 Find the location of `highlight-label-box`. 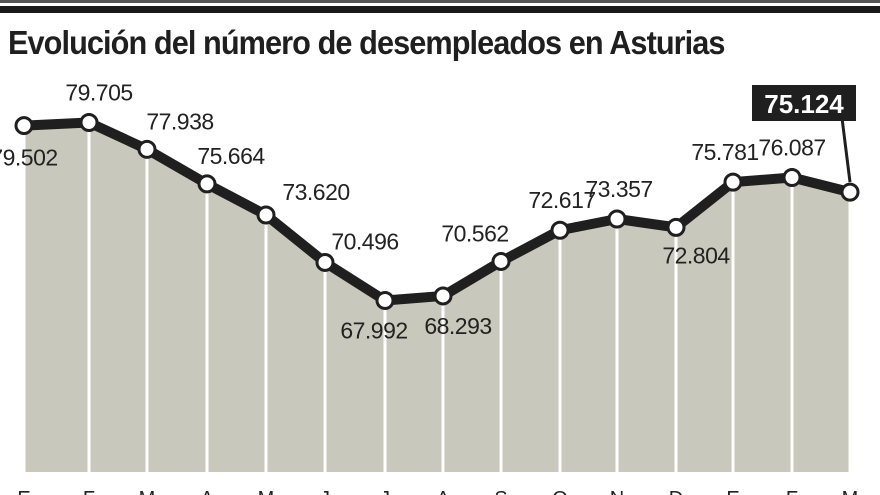

highlight-label-box is located at coordinates (804, 103).